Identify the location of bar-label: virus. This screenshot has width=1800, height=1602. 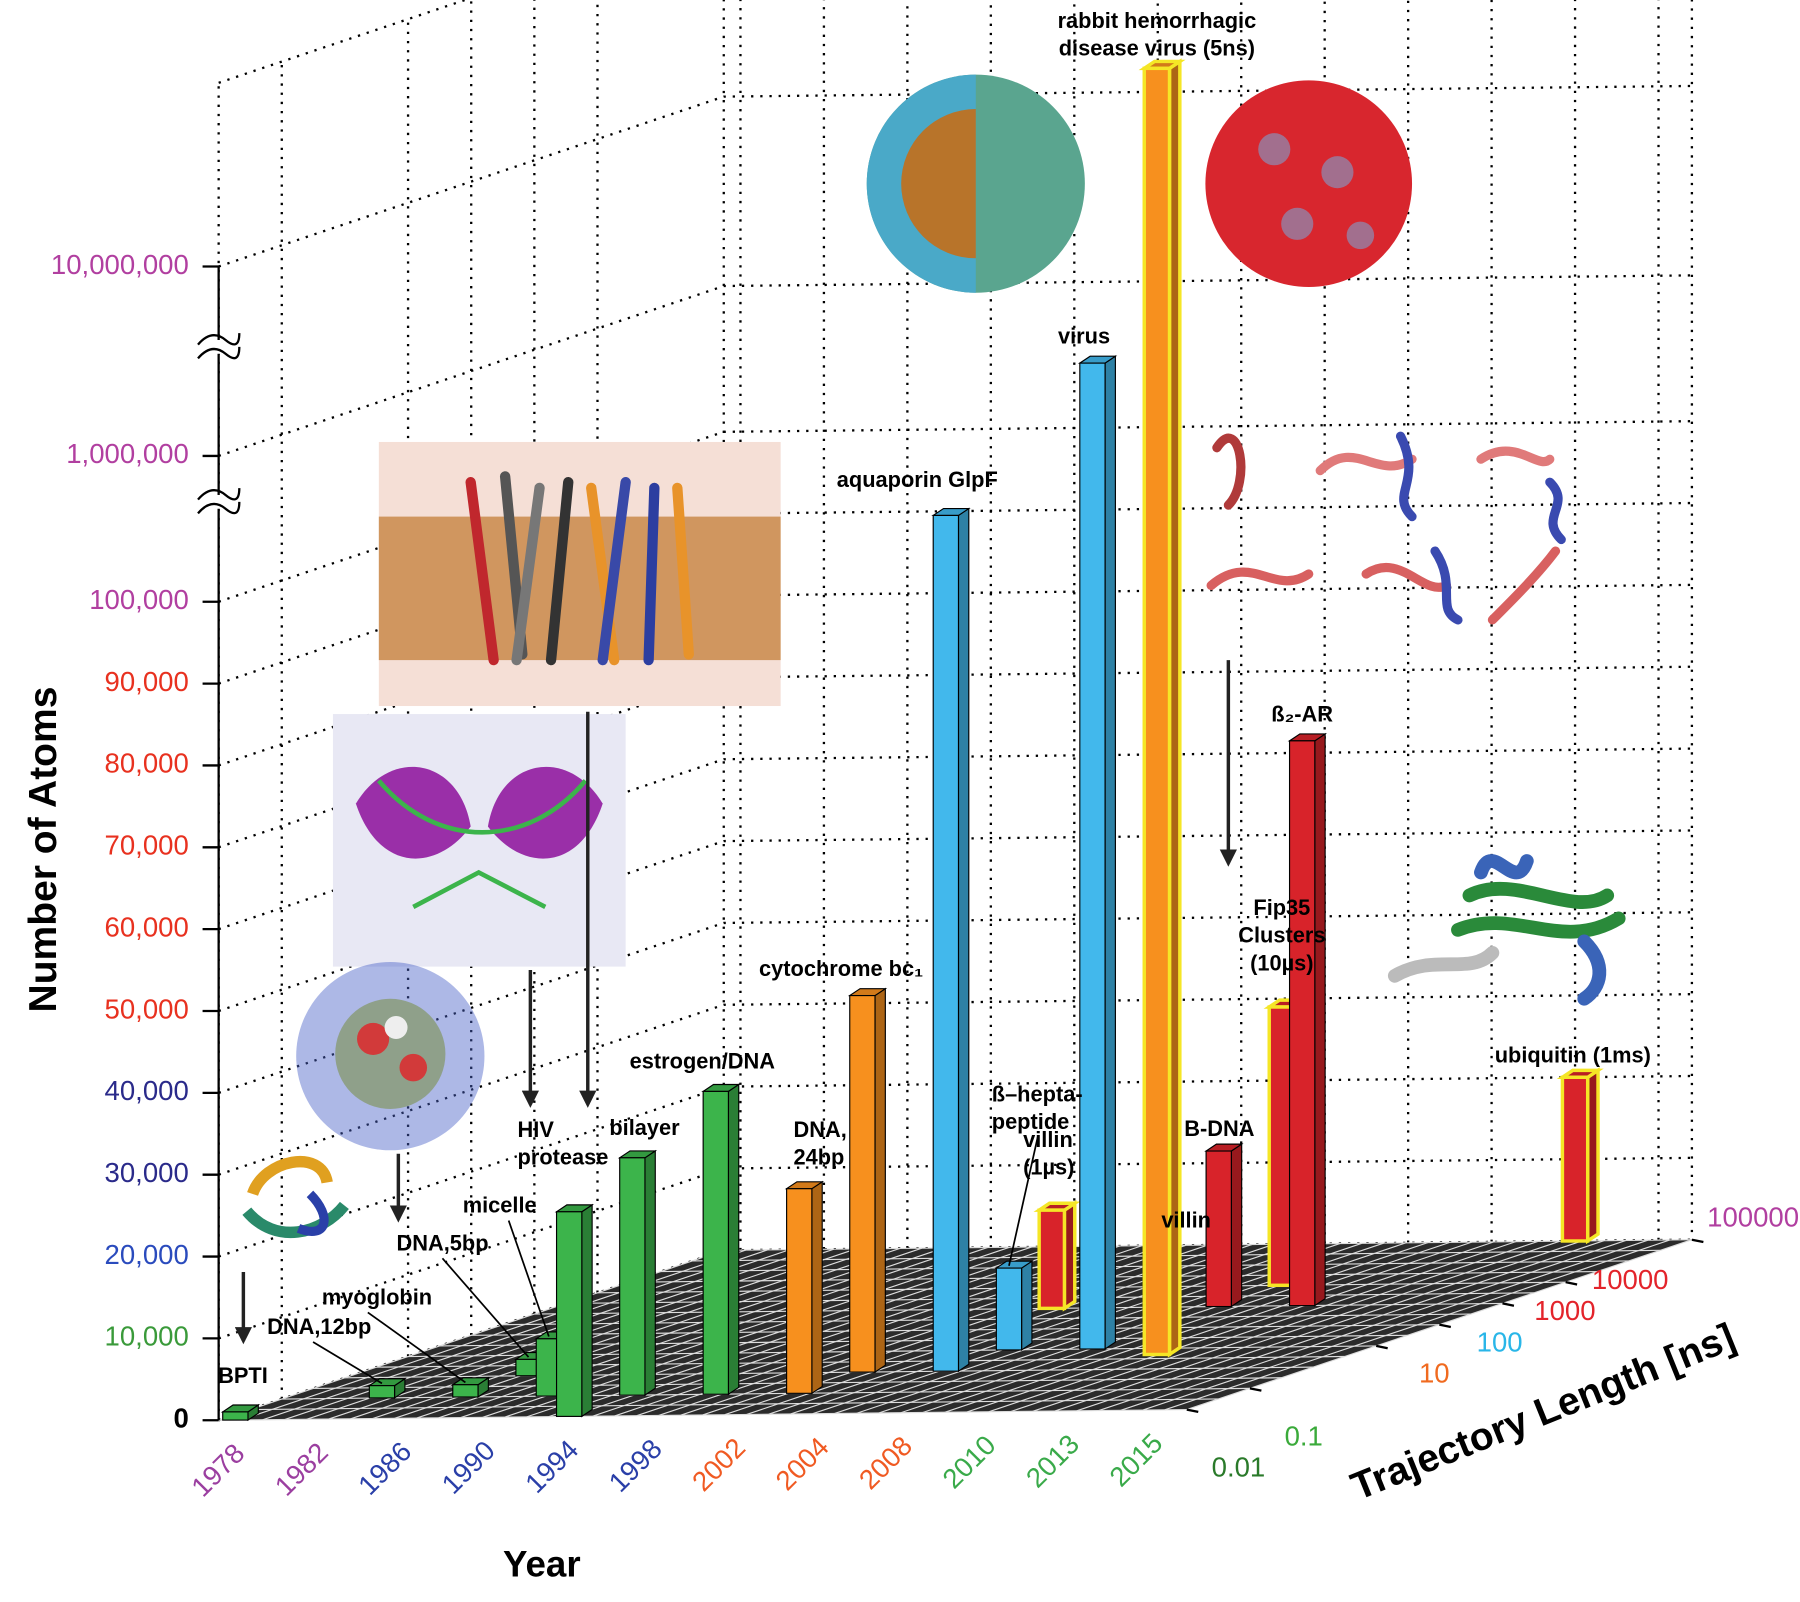
(1084, 336).